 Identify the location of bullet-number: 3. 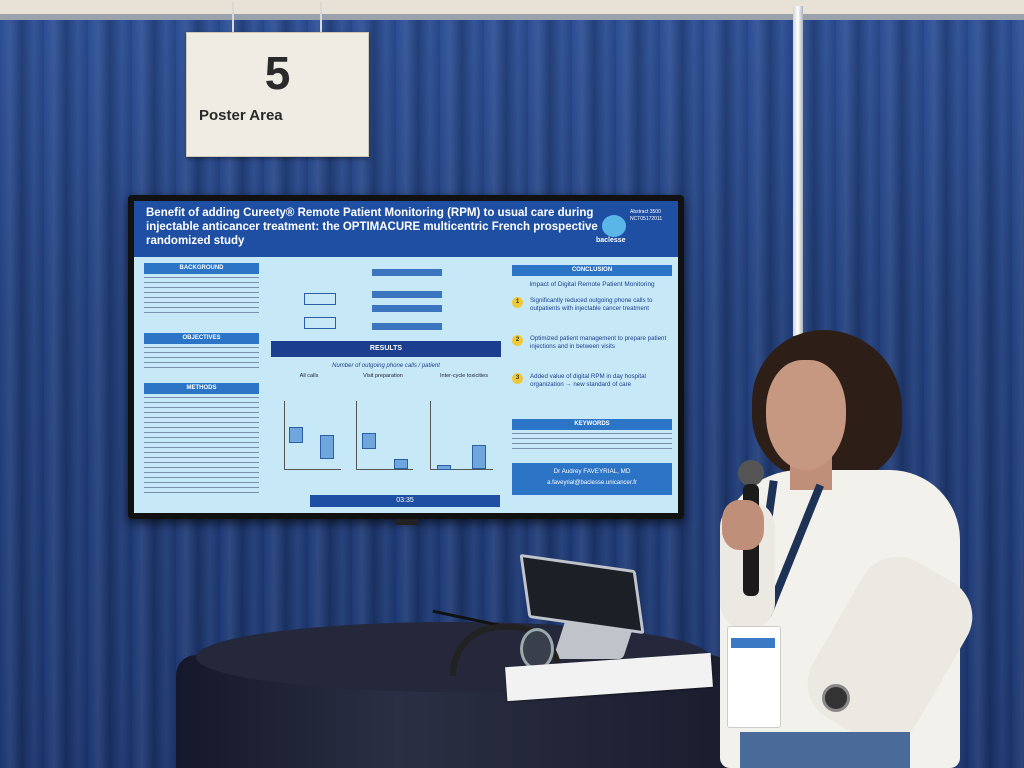
(517, 378).